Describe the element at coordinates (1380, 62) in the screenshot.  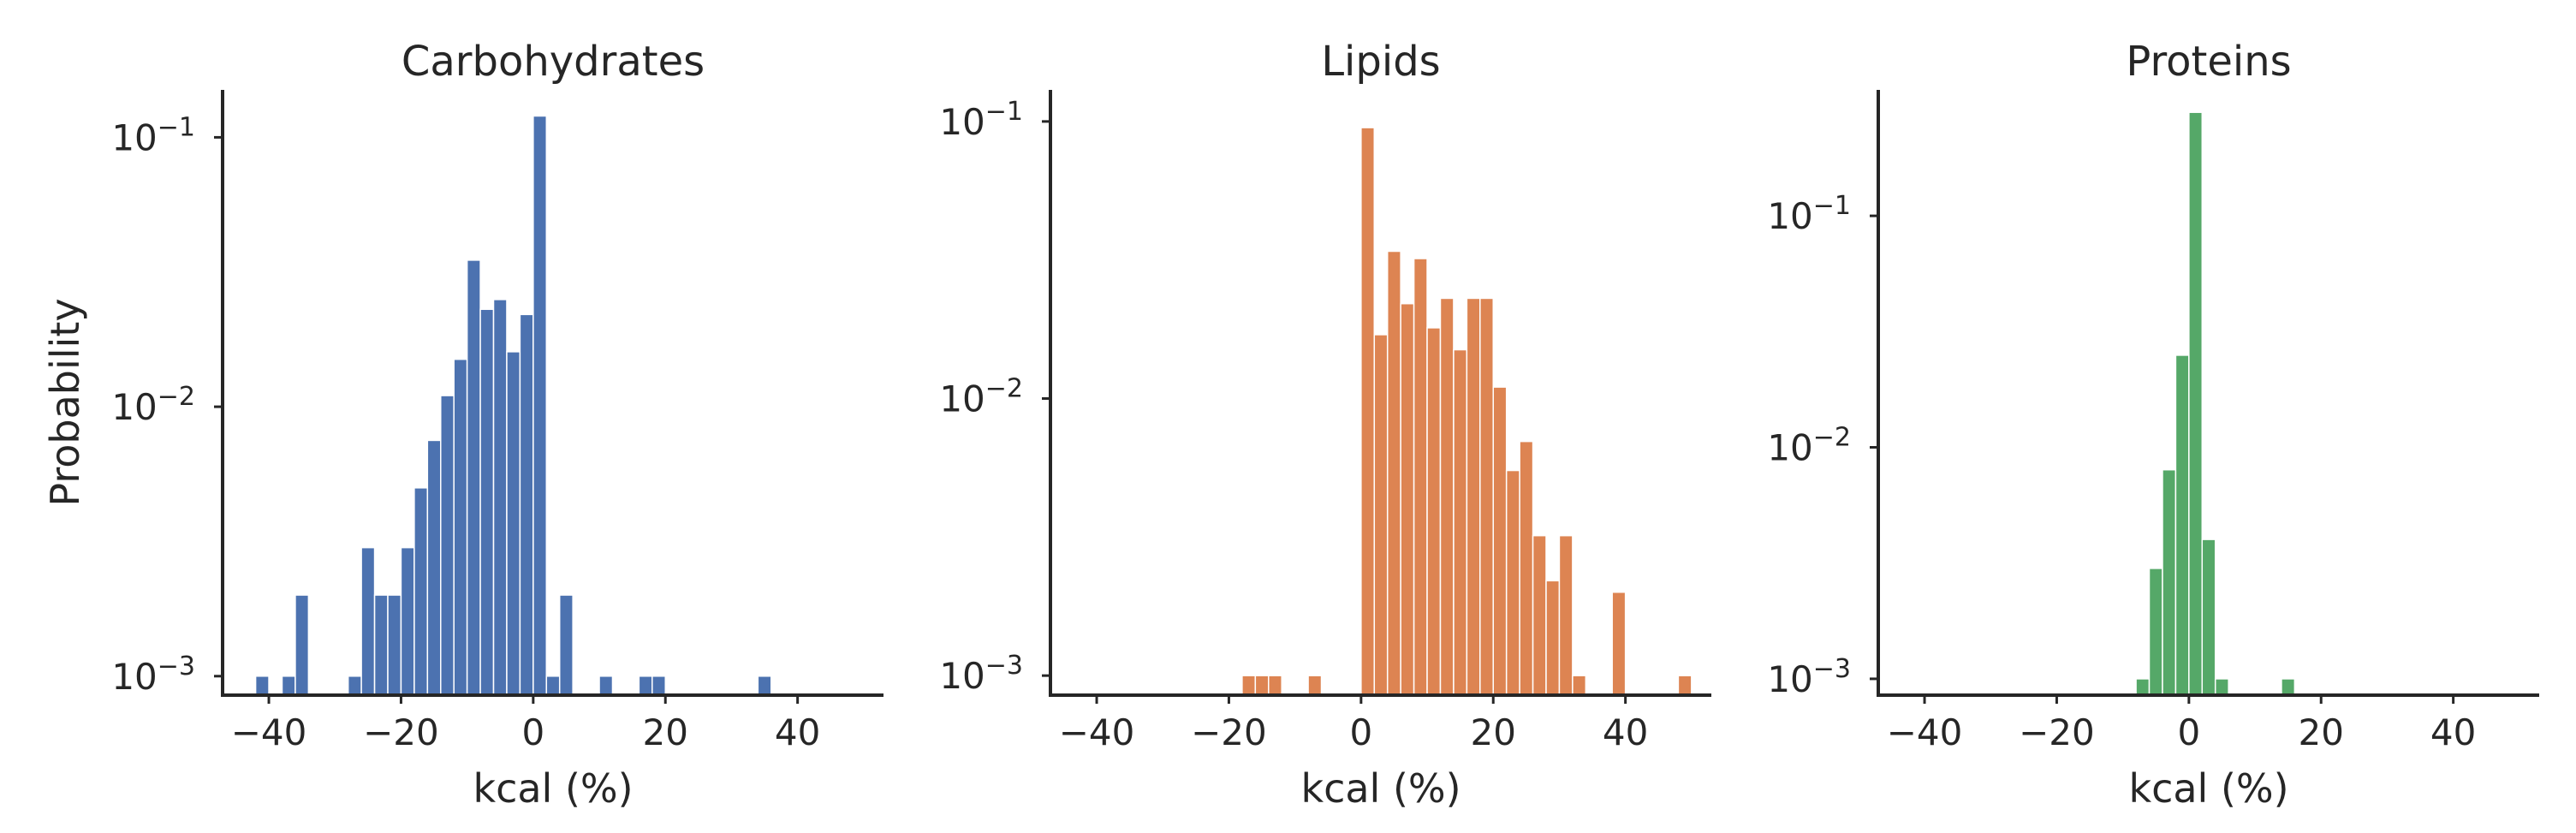
I see `panel-title: Lipids` at that location.